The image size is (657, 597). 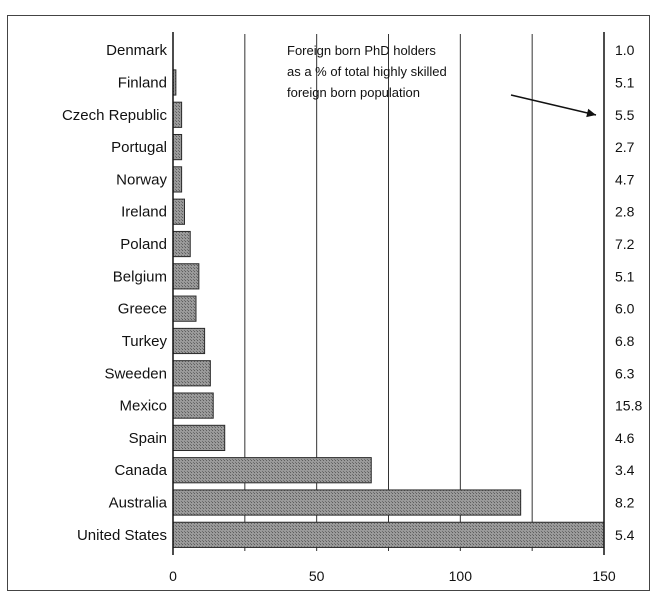 I want to click on x-tick-label: 0, so click(x=173, y=576).